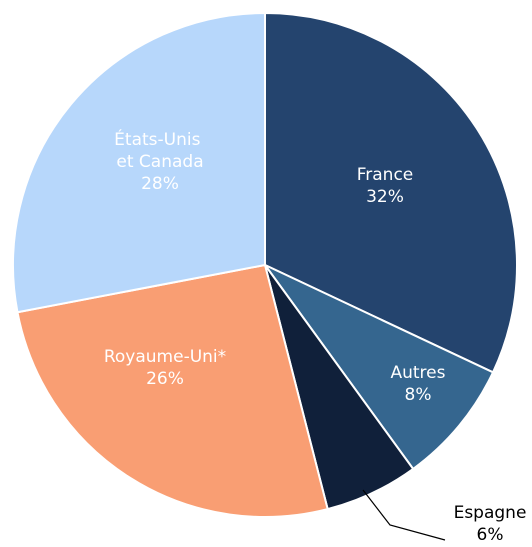 The width and height of the screenshot is (532, 547). Describe the element at coordinates (404, 515) in the screenshot. I see `leader-line` at that location.